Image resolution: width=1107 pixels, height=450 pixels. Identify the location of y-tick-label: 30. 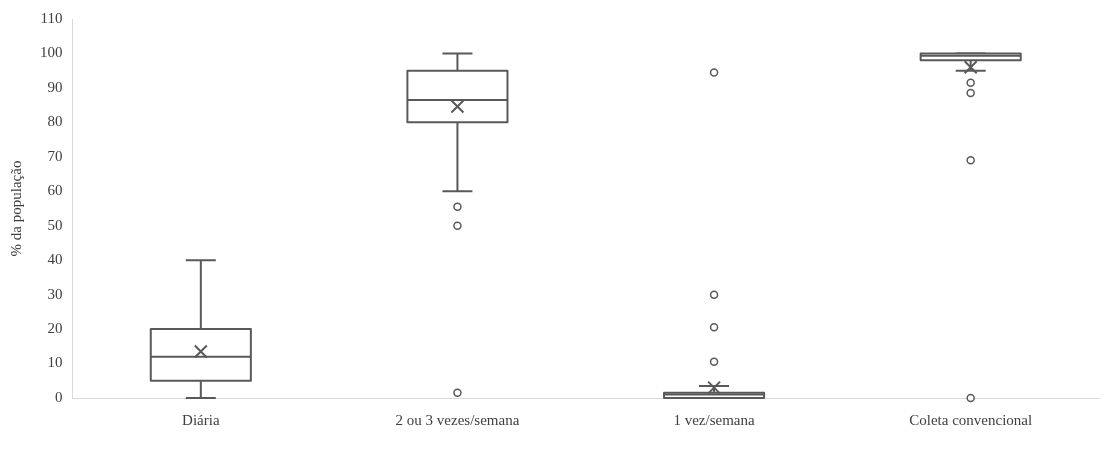
(55, 293).